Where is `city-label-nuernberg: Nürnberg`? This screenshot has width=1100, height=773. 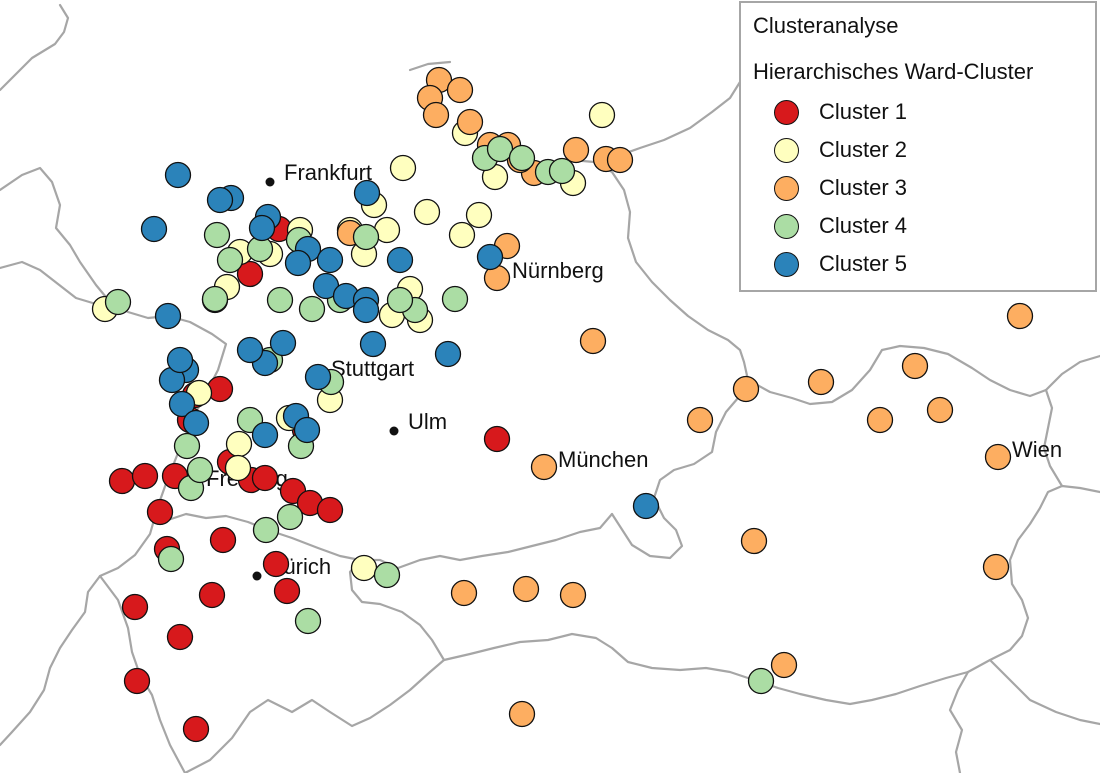
city-label-nuernberg: Nürnberg is located at coordinates (558, 270).